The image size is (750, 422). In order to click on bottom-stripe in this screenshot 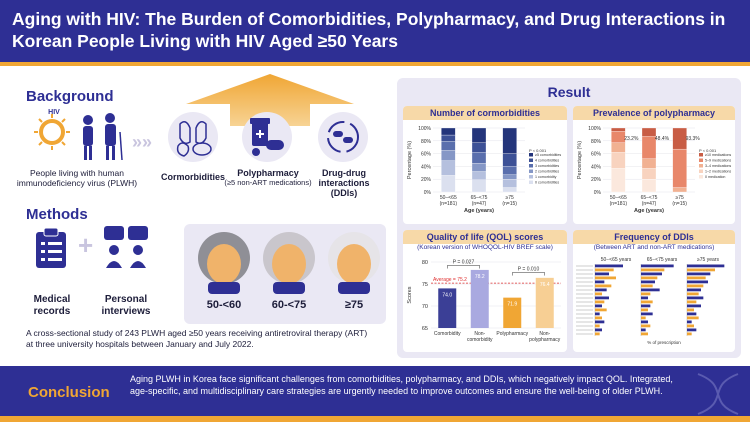, I will do `click(375, 419)`.